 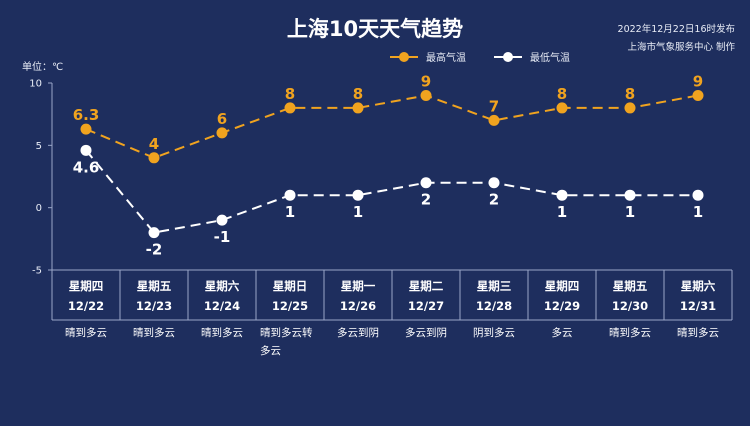 I want to click on x-tick-date: 12/24, so click(x=222, y=306).